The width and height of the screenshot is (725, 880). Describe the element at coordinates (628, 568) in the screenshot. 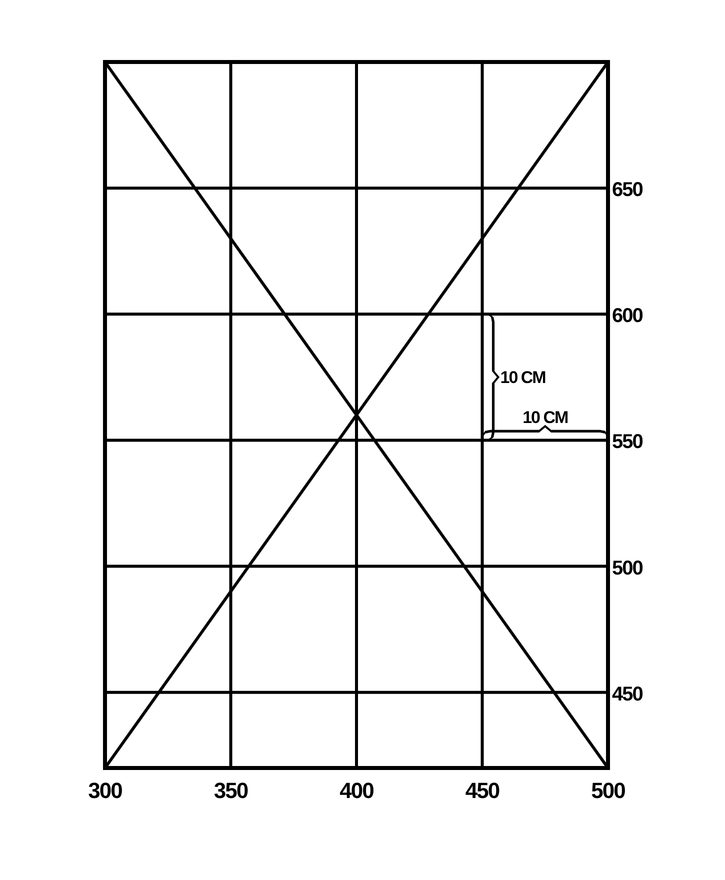

I see `y-tick-label: 500` at that location.